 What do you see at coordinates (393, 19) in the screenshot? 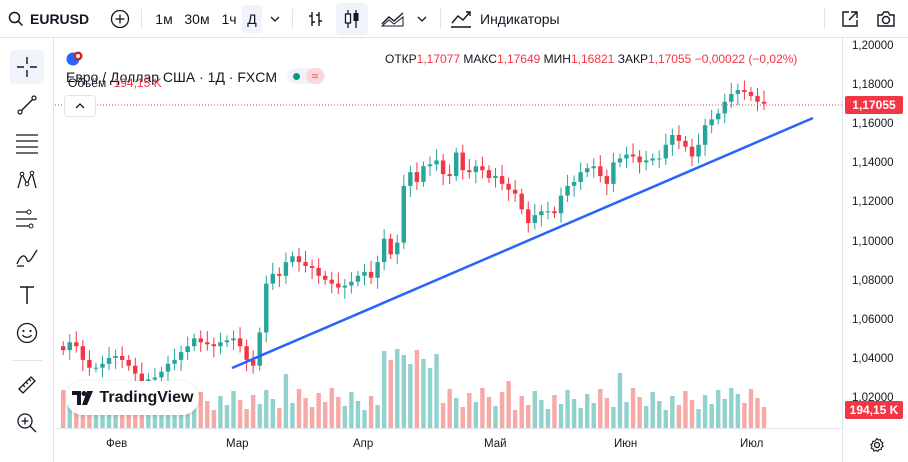
I see `chart-type-button` at bounding box center [393, 19].